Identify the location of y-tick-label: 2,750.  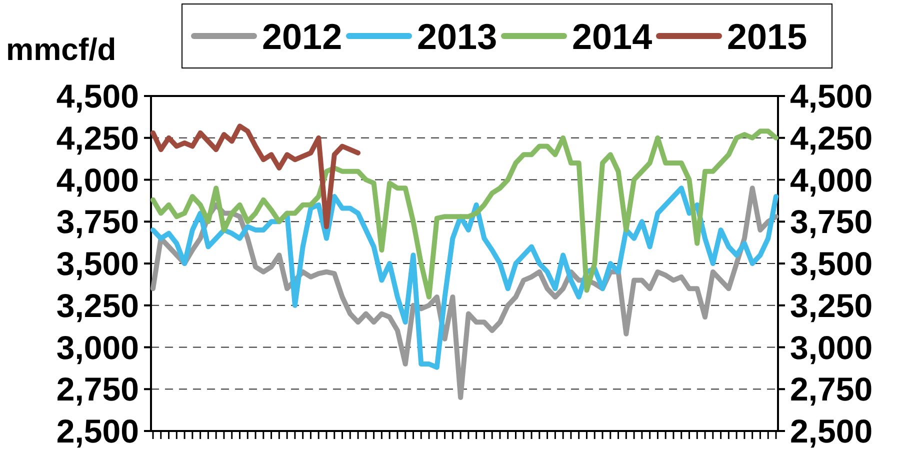
(97, 389).